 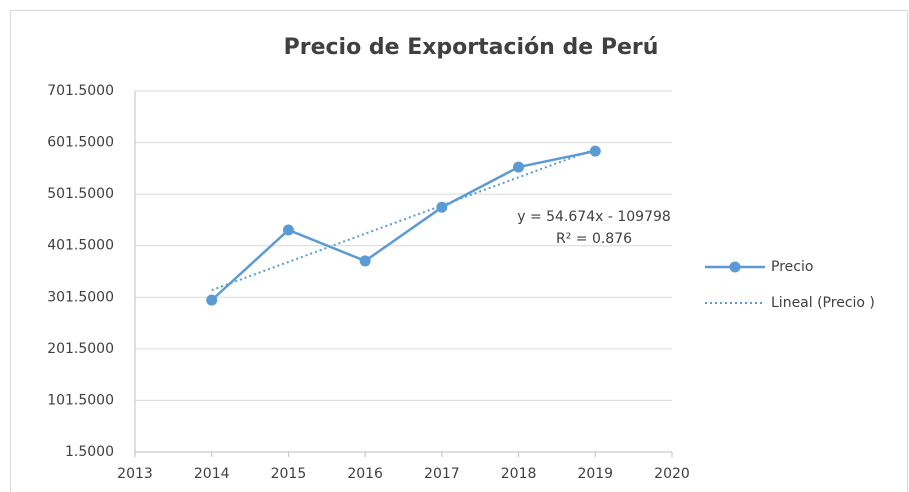 What do you see at coordinates (735, 267) in the screenshot?
I see `legend-marker` at bounding box center [735, 267].